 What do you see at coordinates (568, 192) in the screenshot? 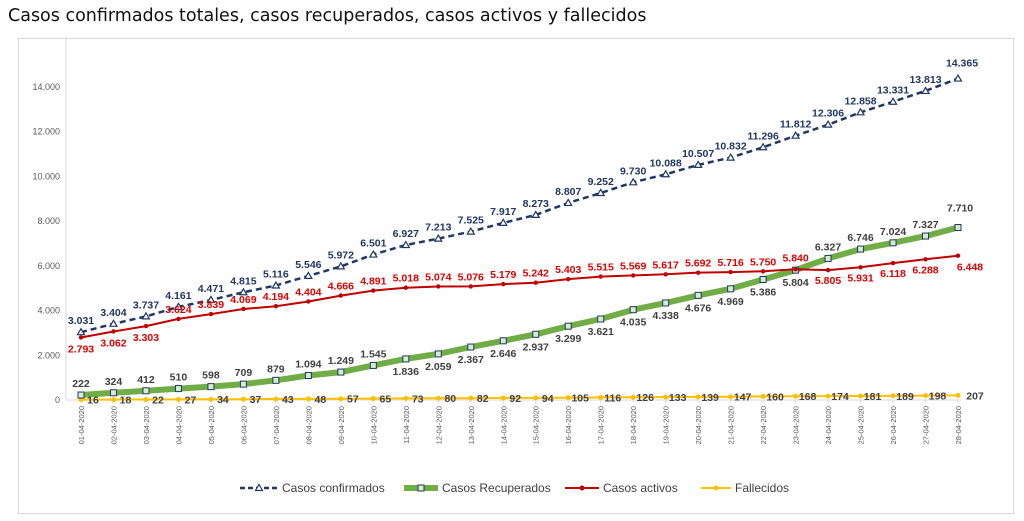
I see `data-label-series-0: 8.807` at bounding box center [568, 192].